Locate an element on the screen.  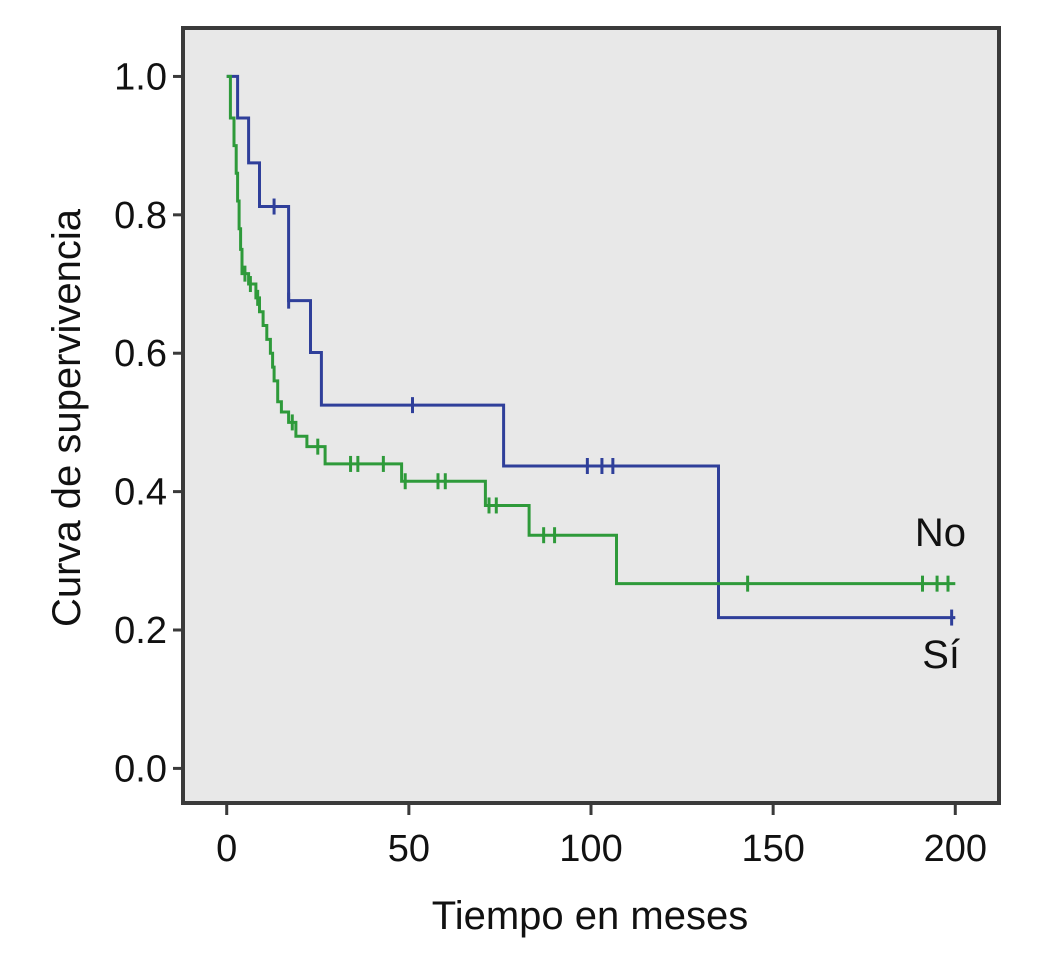
y-tick-label: 0.8 is located at coordinates (140, 216).